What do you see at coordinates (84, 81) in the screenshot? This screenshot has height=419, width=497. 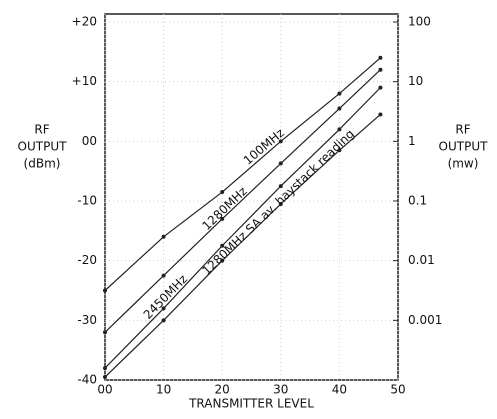 I see `y-tick-label: +10` at bounding box center [84, 81].